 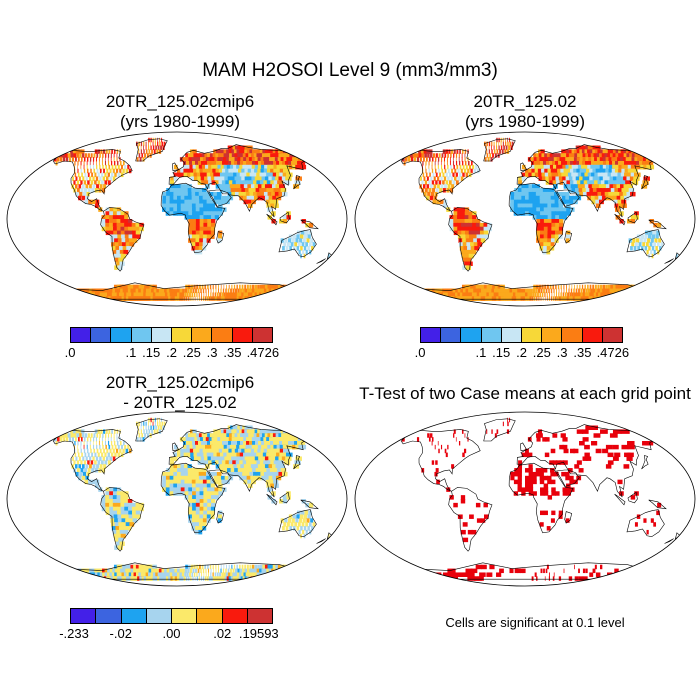 What do you see at coordinates (180, 101) in the screenshot?
I see `panel-1-title-line1: 20TR_125.02cmip6` at bounding box center [180, 101].